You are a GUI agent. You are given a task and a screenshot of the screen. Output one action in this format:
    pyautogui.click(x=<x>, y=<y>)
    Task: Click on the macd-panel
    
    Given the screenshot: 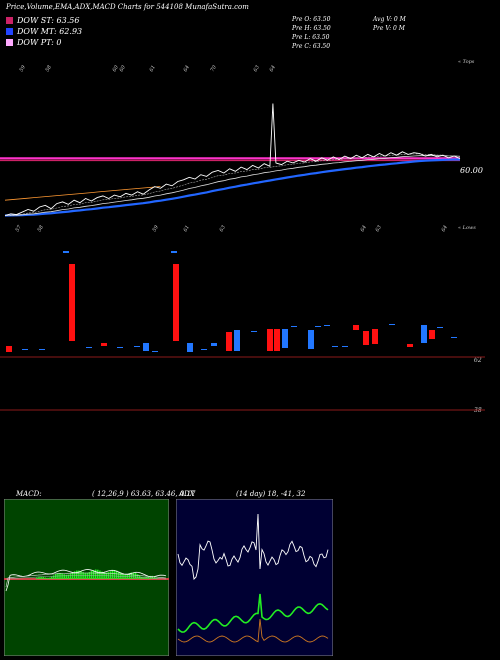 What is the action you would take?
    pyautogui.click(x=86, y=577)
    